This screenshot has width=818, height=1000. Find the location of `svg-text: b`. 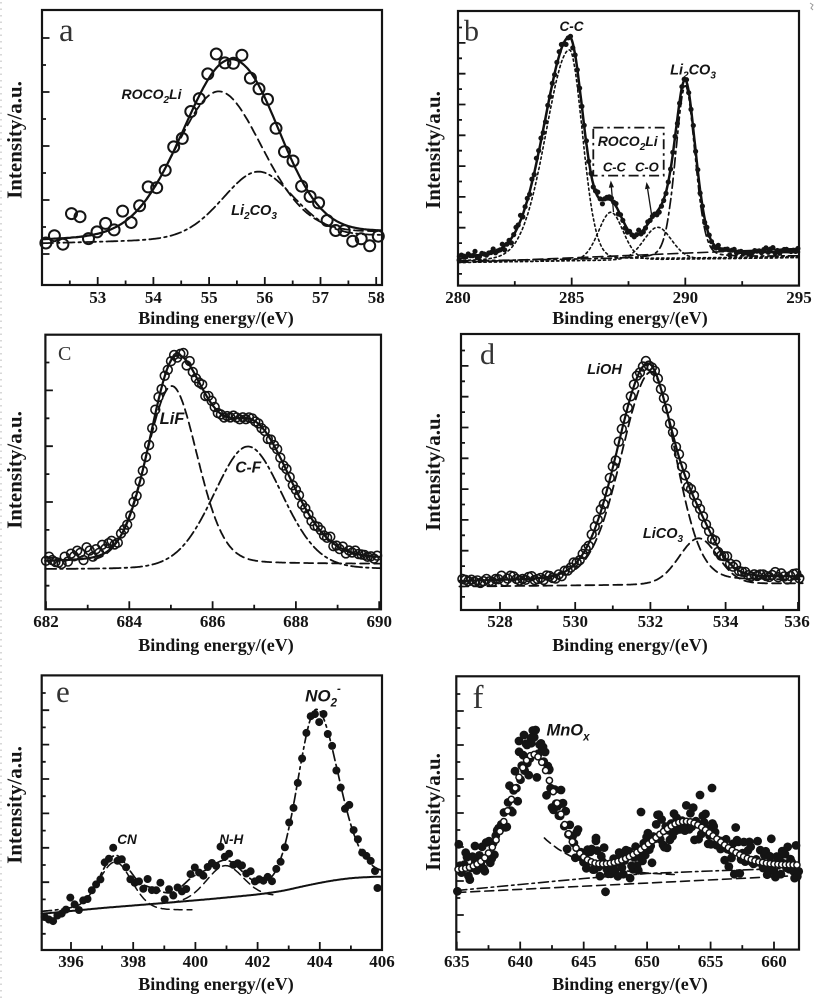

svg-text: b is located at coordinates (471, 31).